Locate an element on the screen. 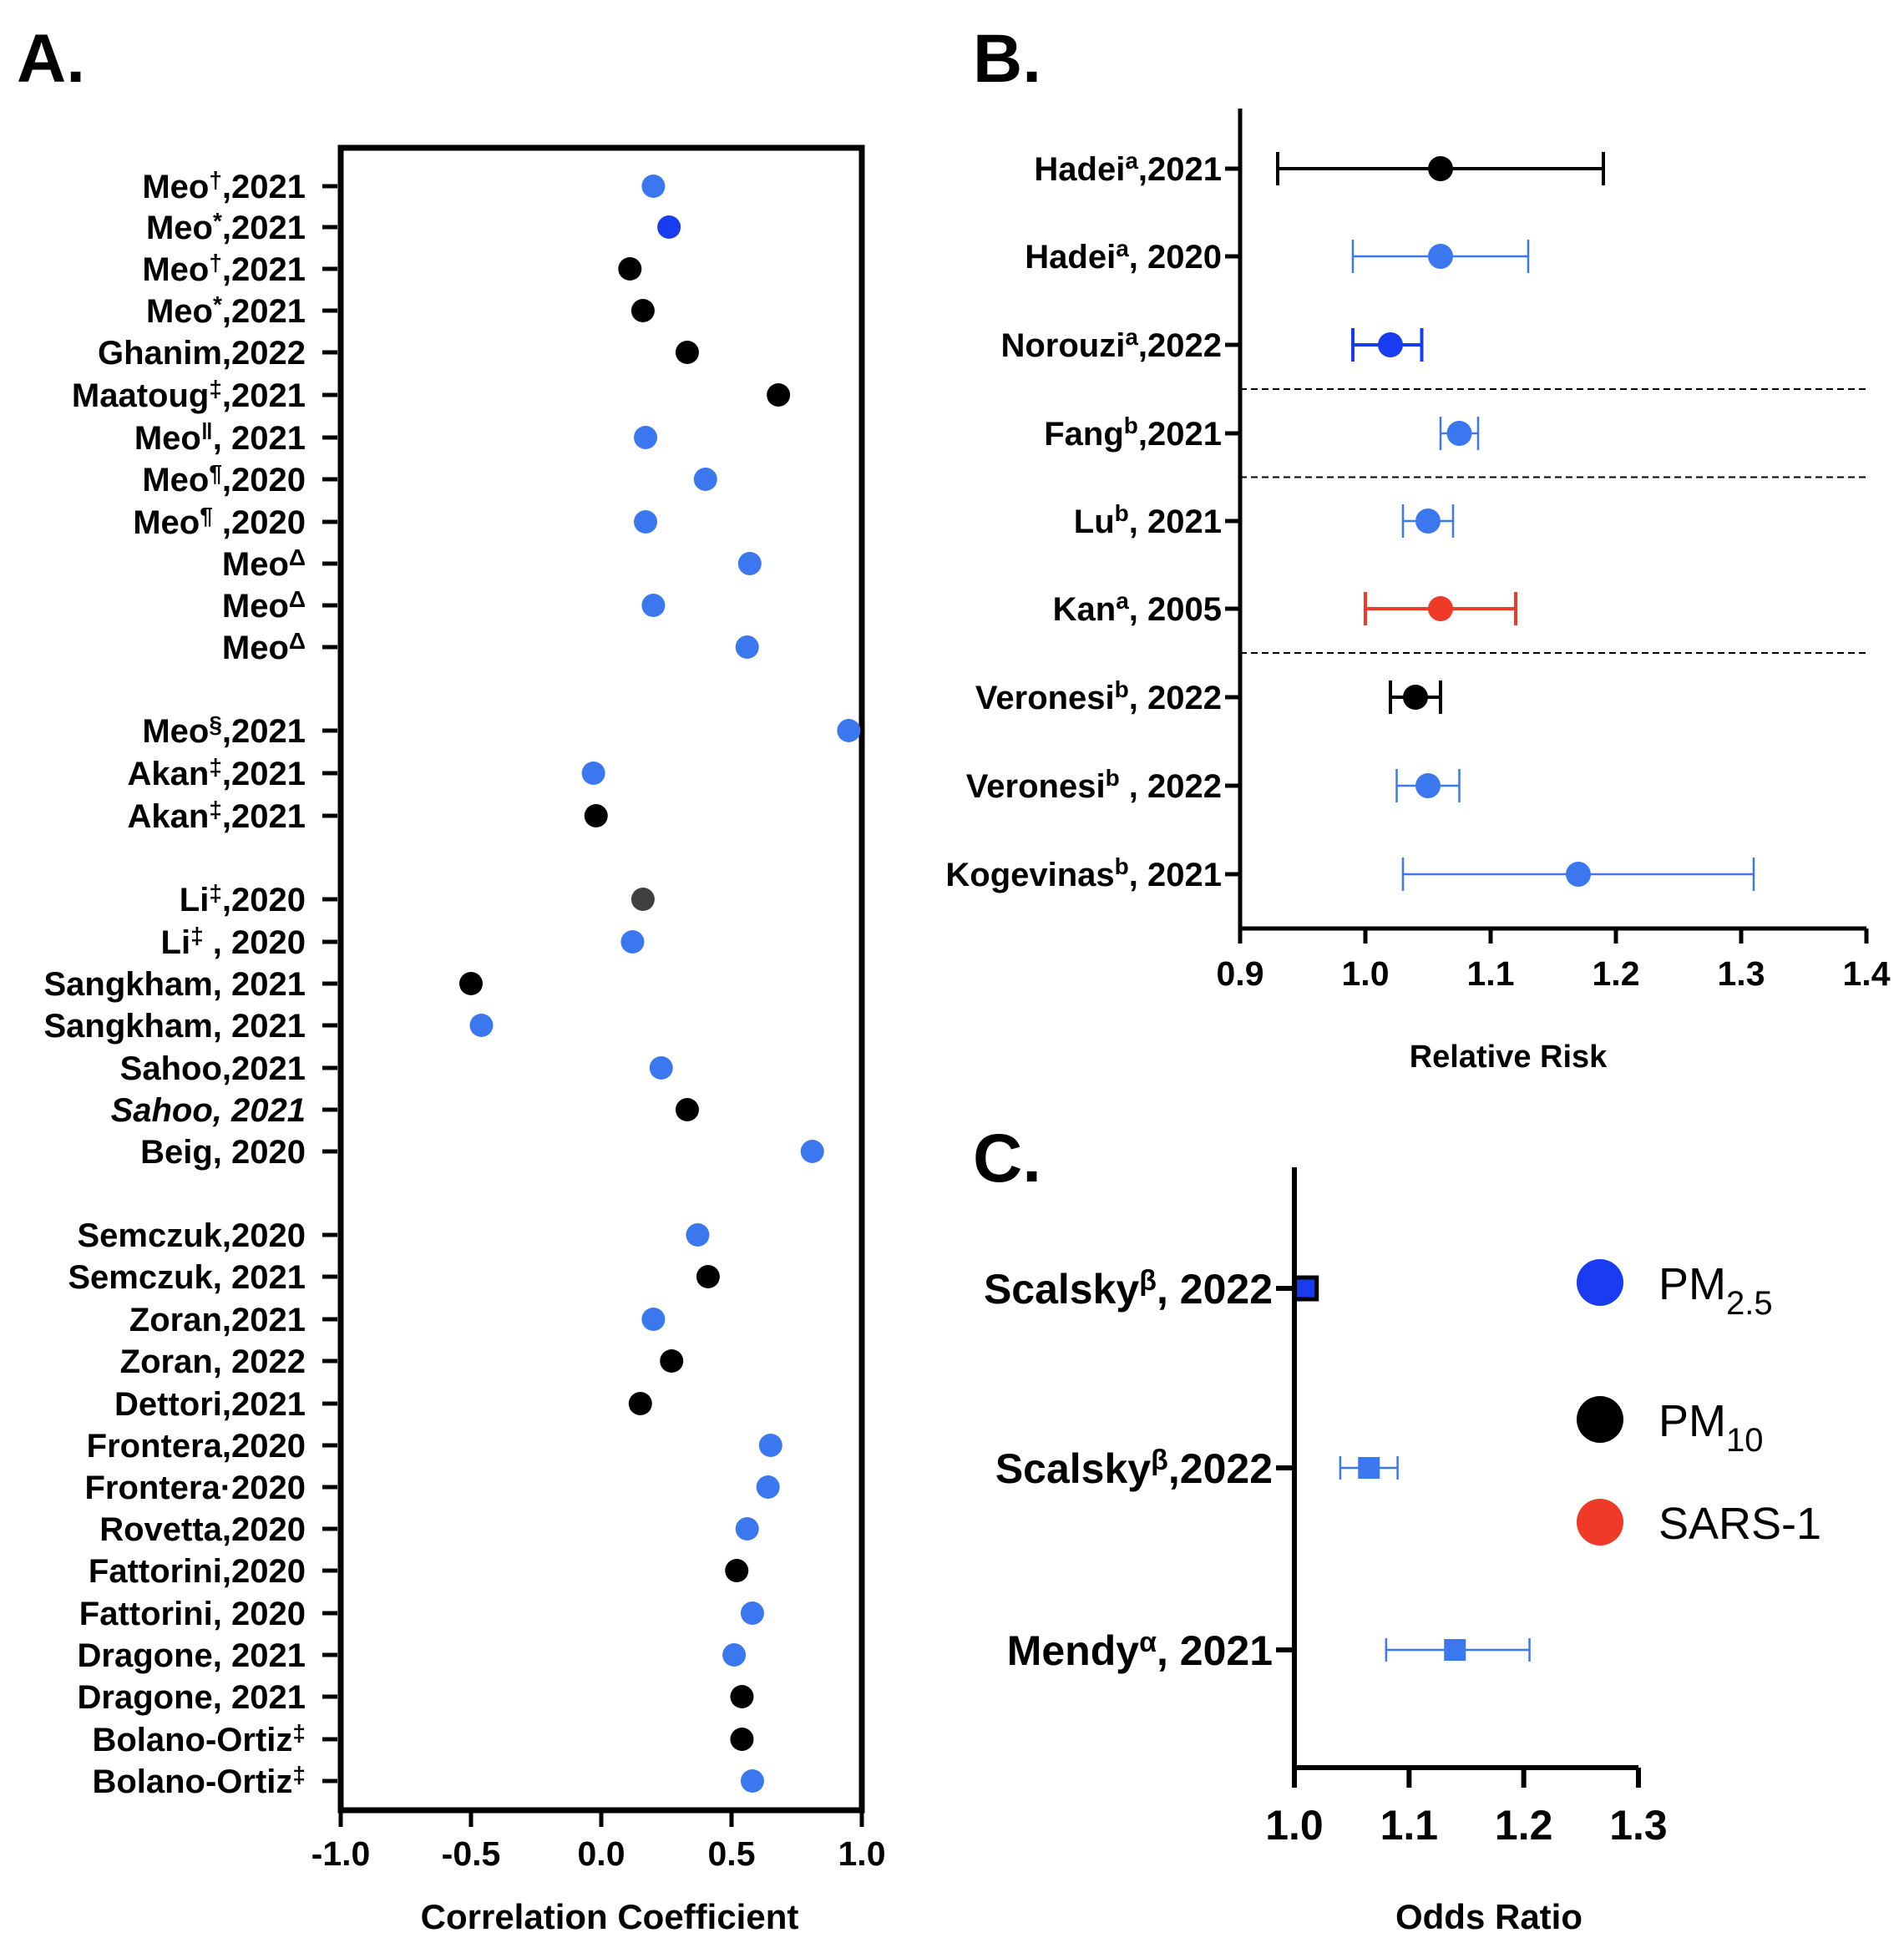  panel-a-study-label-main: Semczuk,2020 is located at coordinates (191, 1235).